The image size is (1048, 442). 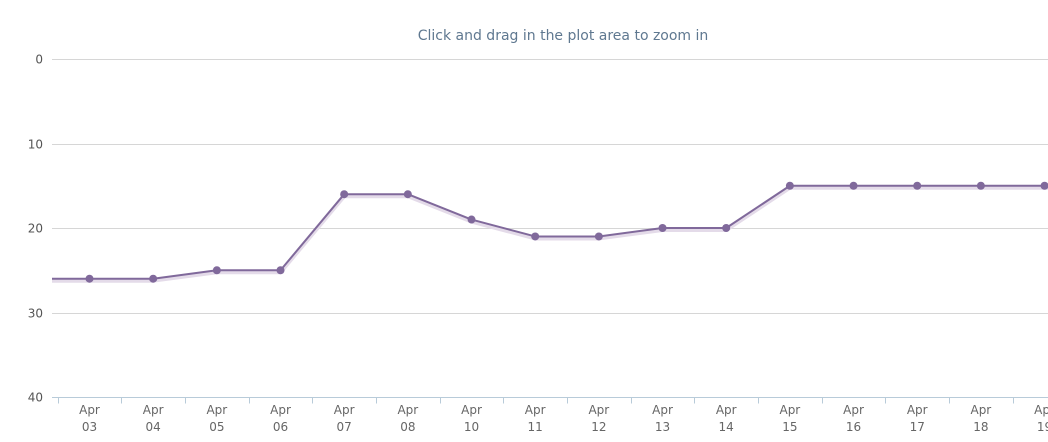 What do you see at coordinates (917, 418) in the screenshot?
I see `x-tick-label: Apr 17` at bounding box center [917, 418].